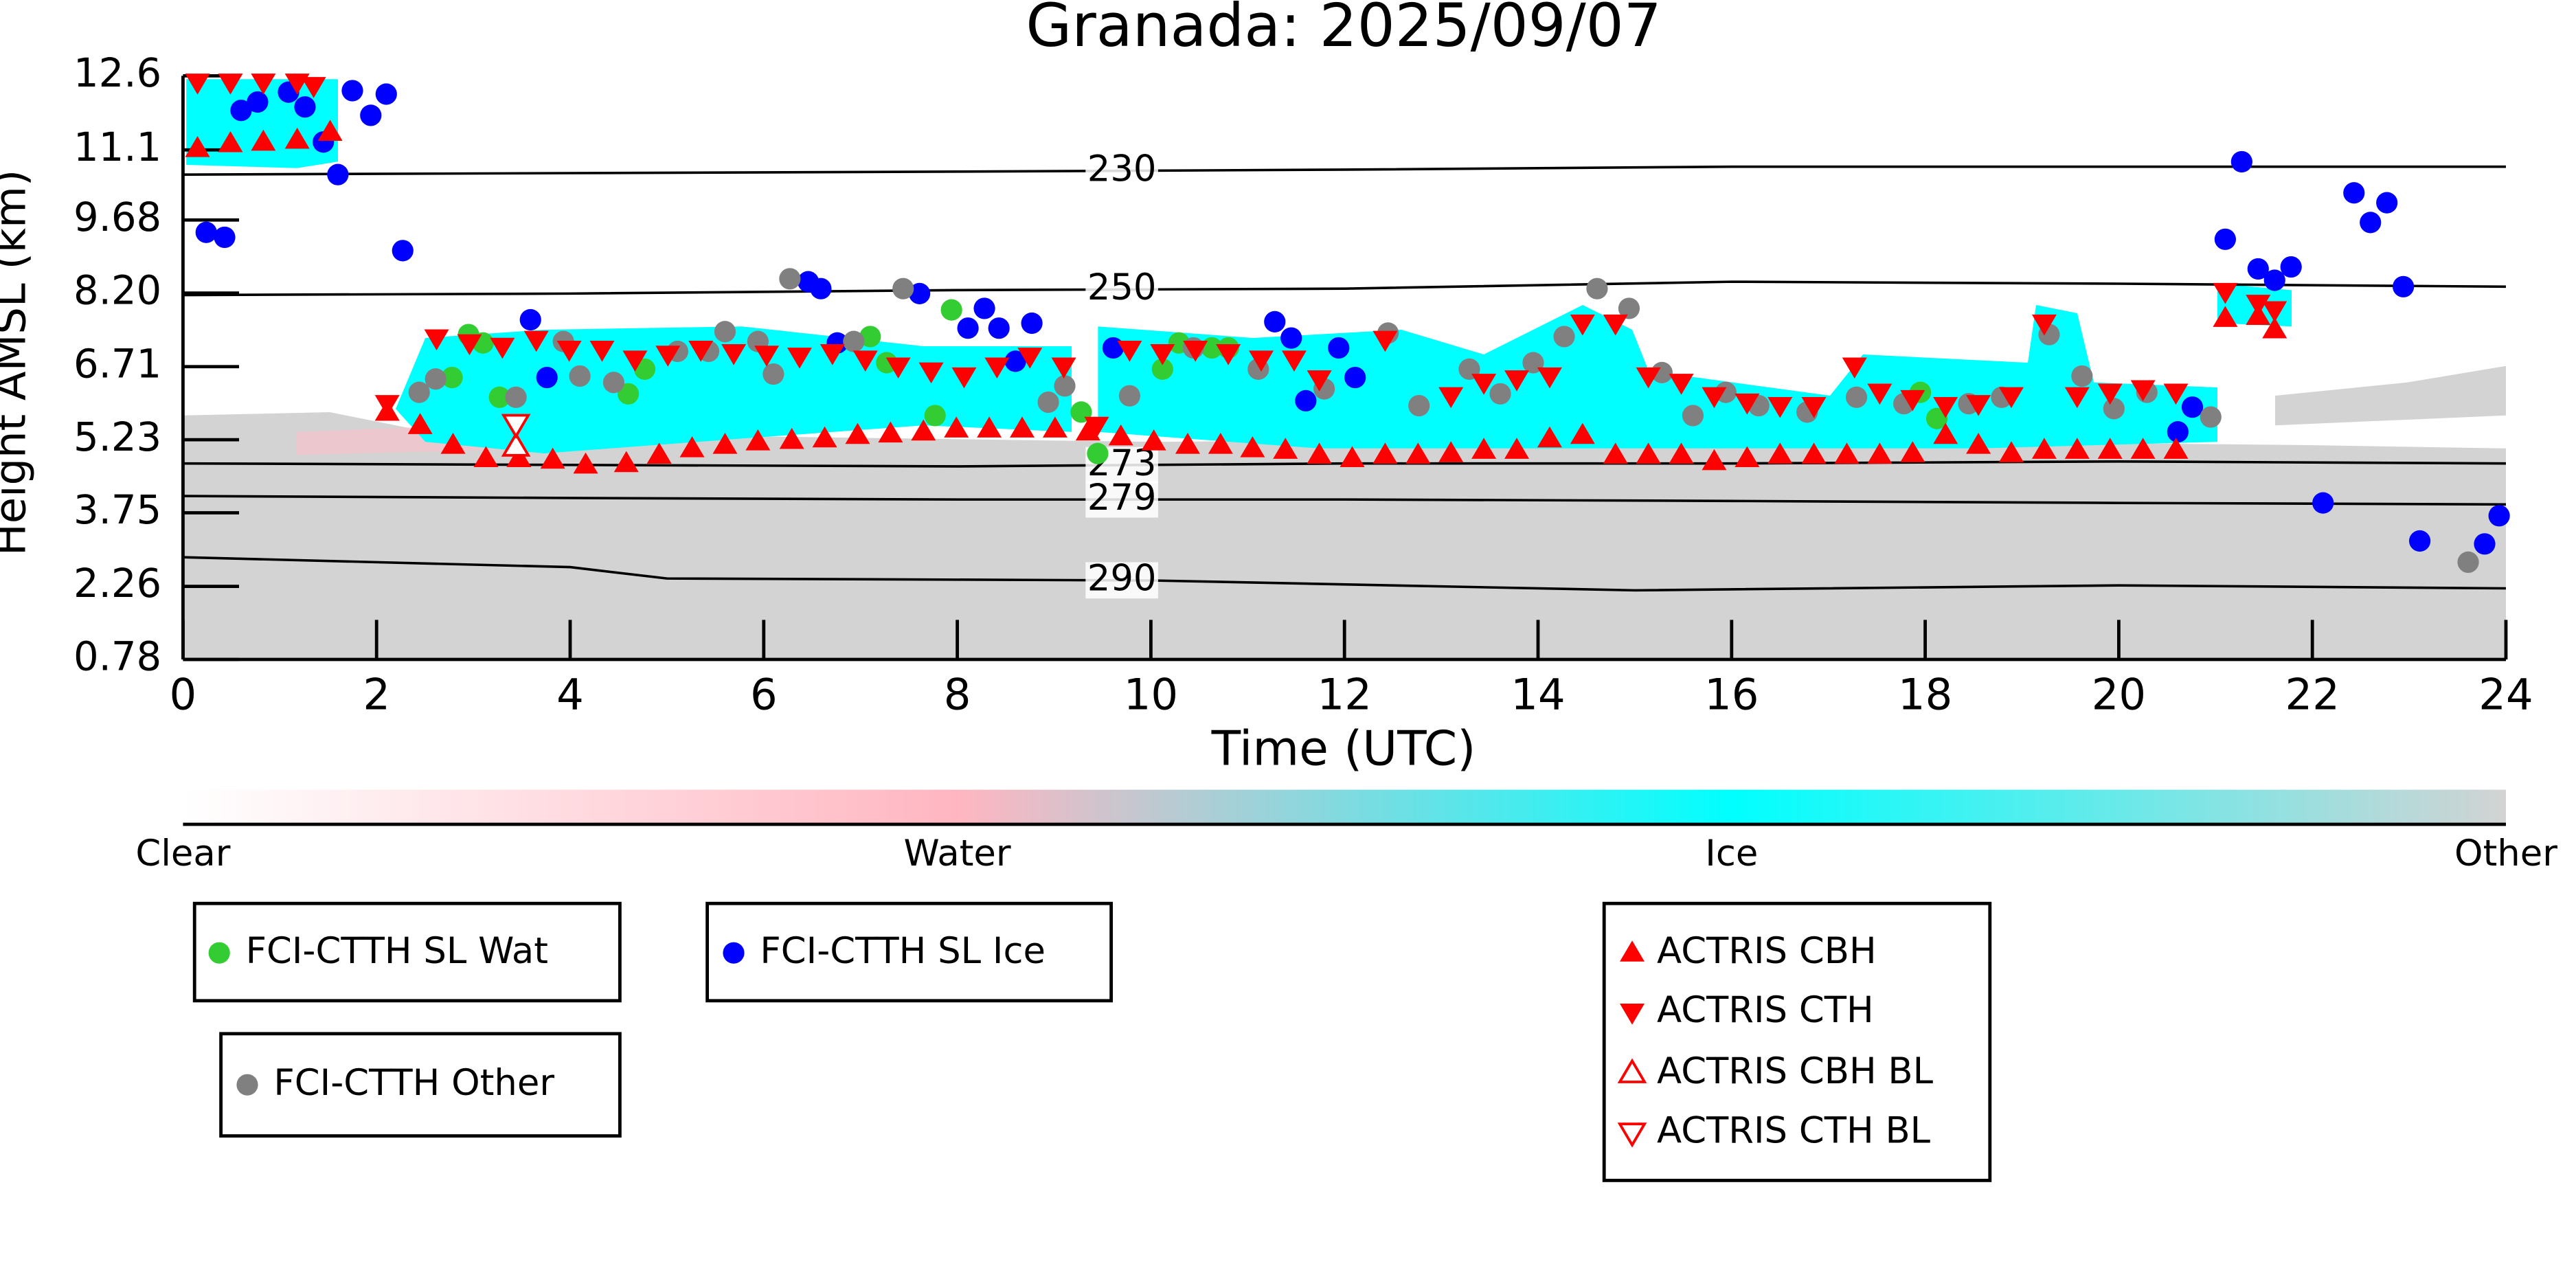 The image size is (2576, 1288). What do you see at coordinates (1343, 30) in the screenshot?
I see `chart-title: Granada: 2025/09/07` at bounding box center [1343, 30].